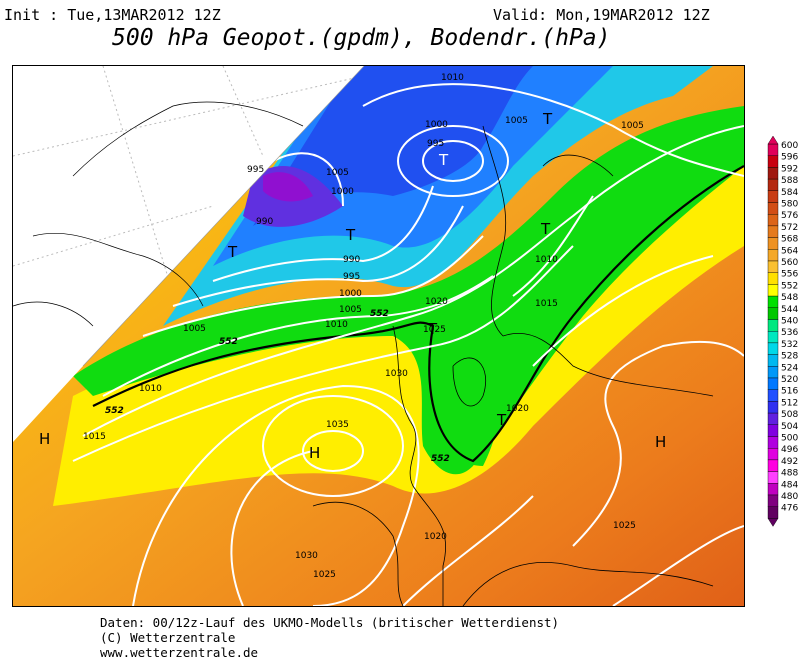  Describe the element at coordinates (773, 140) in the screenshot. I see `legend-top-arrow` at that location.